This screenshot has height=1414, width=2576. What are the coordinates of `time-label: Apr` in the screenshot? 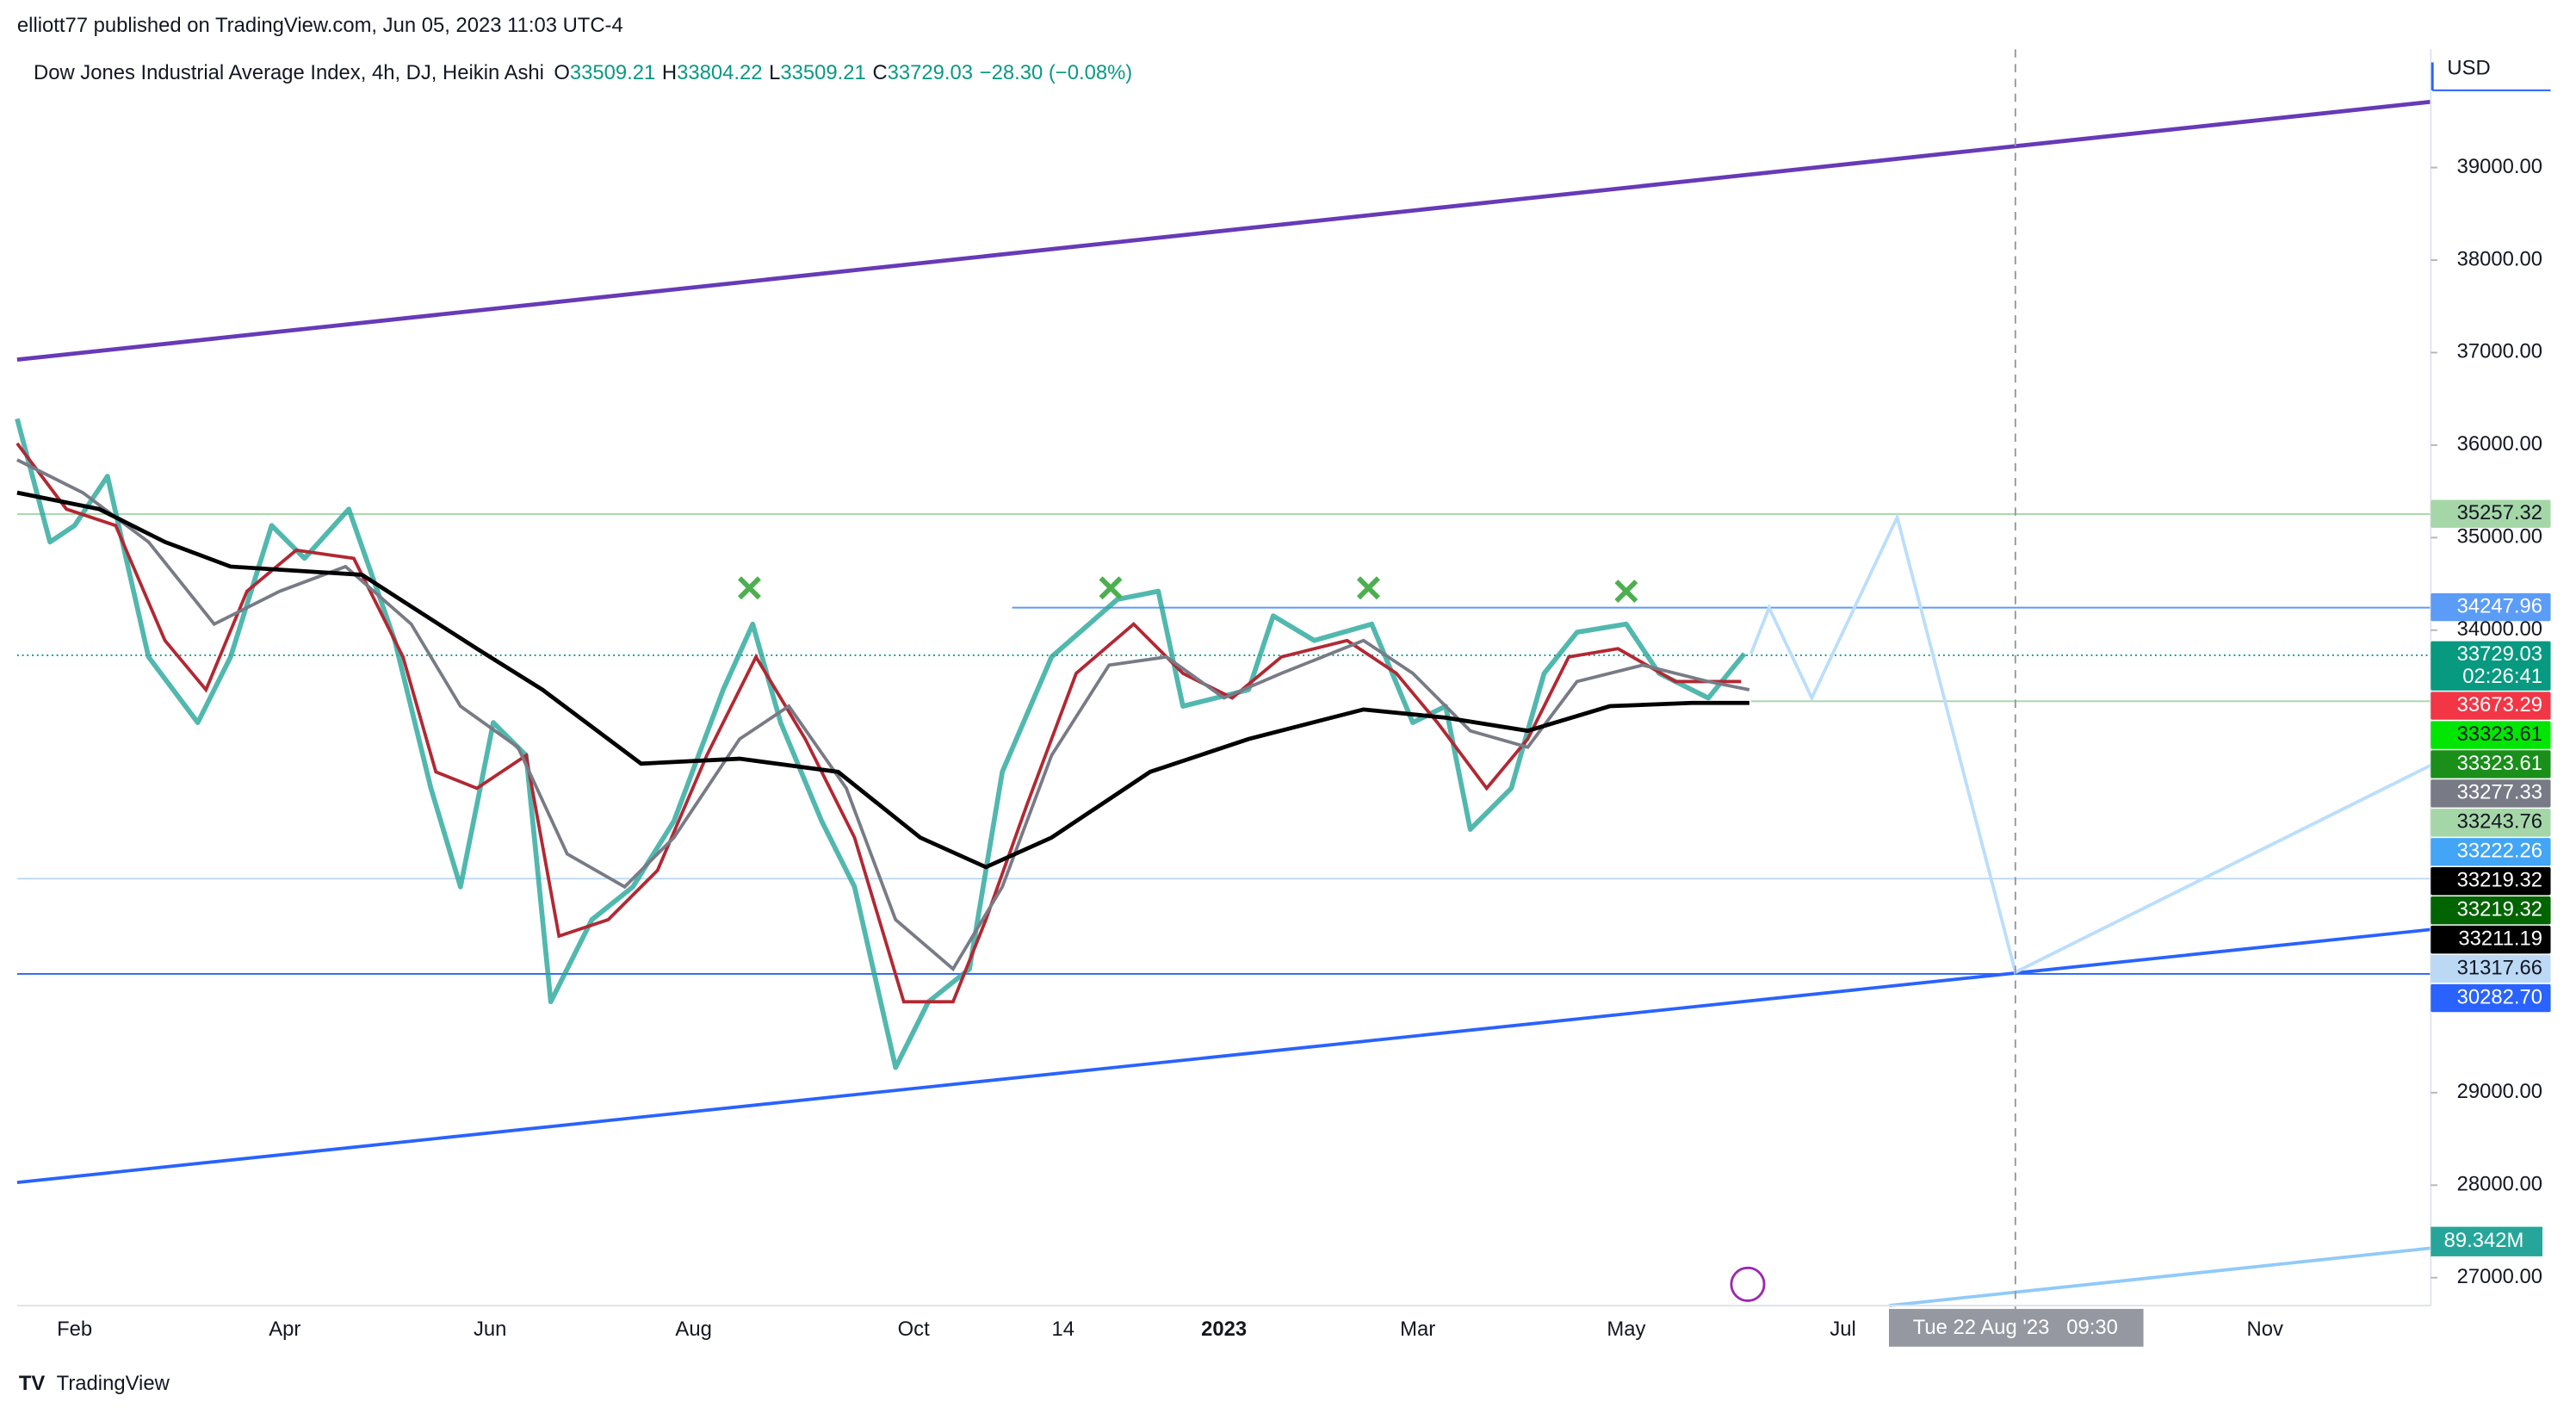 It's located at (284, 1329).